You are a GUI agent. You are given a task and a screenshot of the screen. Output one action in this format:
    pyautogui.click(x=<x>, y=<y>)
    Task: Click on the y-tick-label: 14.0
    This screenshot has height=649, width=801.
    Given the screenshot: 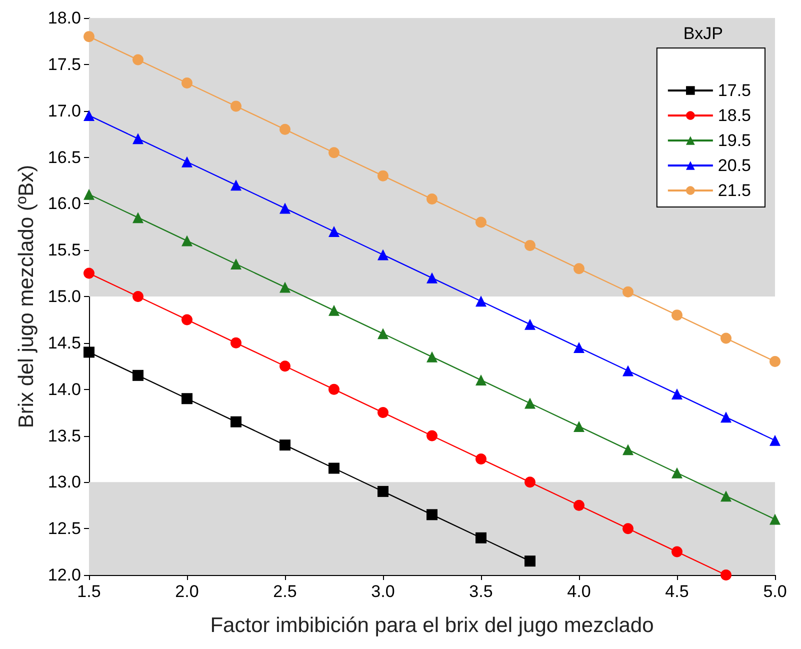 What is the action you would take?
    pyautogui.click(x=64, y=389)
    